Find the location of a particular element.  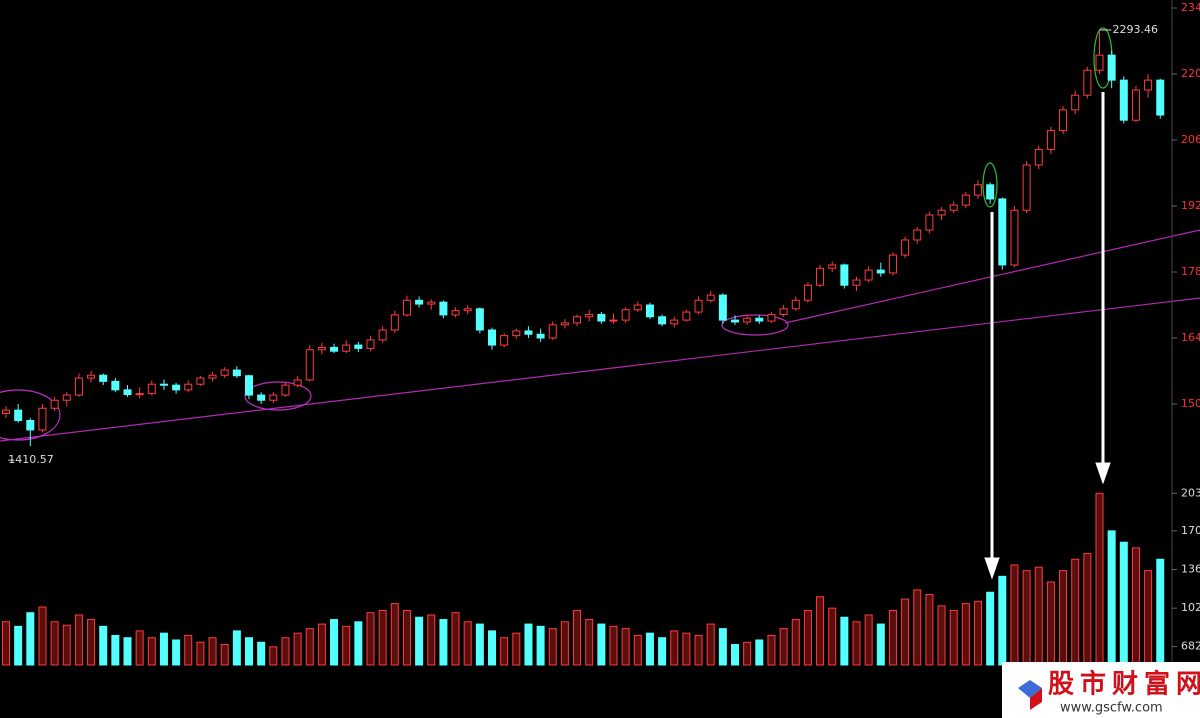

y-tick-label: 220 is located at coordinates (1190, 73).